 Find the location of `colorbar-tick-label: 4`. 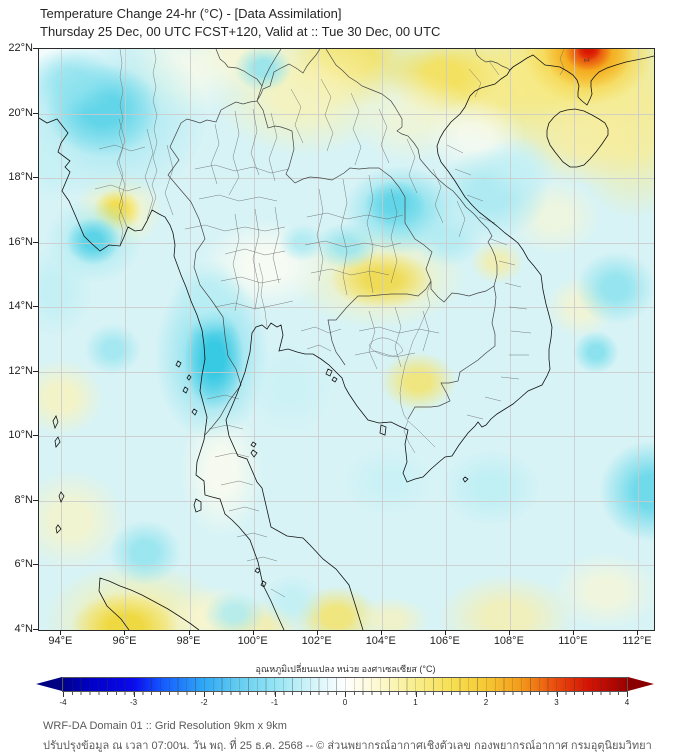

colorbar-tick-label: 4 is located at coordinates (627, 702).